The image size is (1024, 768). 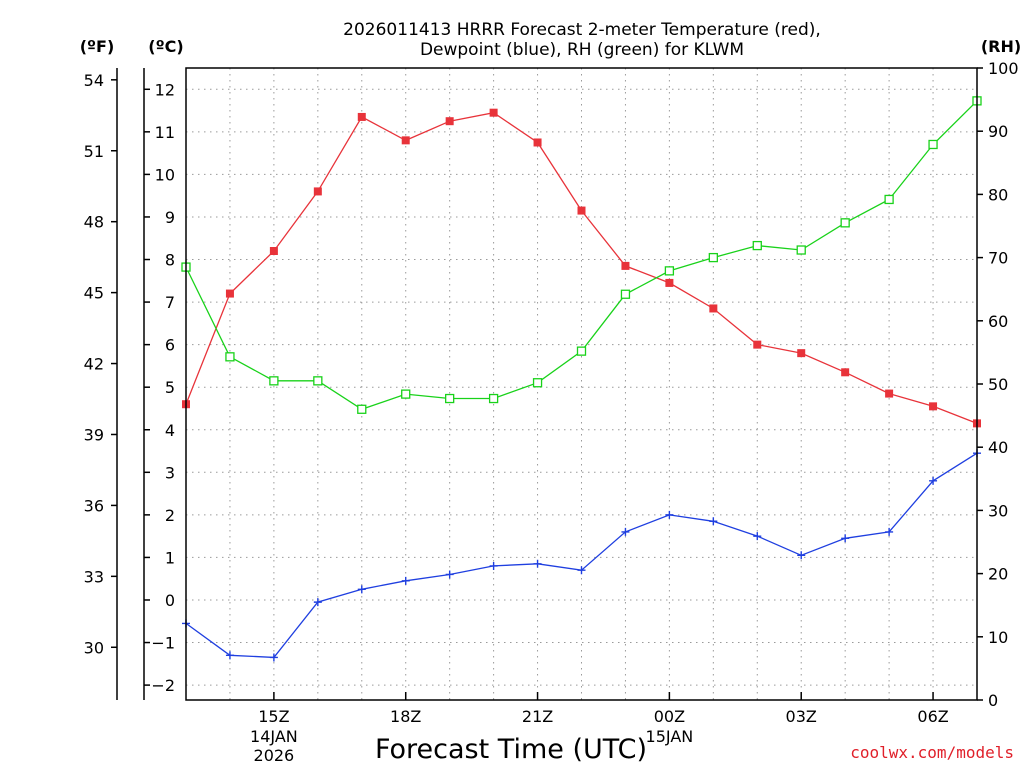 I want to click on celsius-tick-label: 3, so click(x=170, y=472).